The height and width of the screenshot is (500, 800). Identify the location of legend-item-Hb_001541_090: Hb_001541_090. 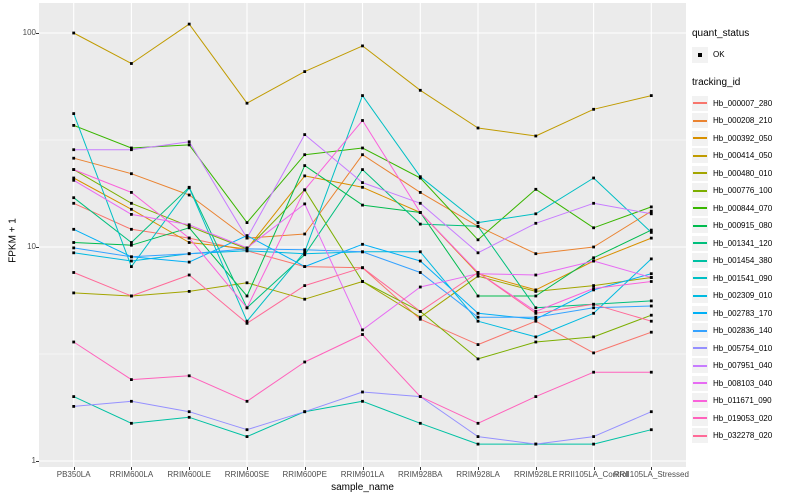
(745, 279).